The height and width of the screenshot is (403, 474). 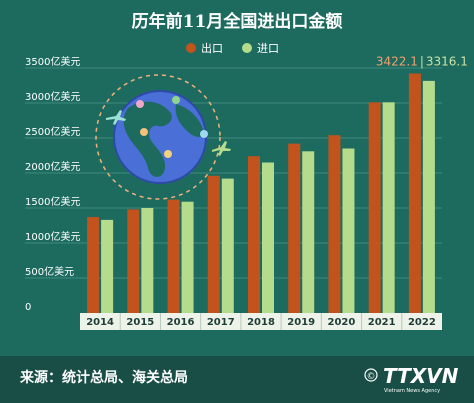 What do you see at coordinates (237, 379) in the screenshot?
I see `footer-bar` at bounding box center [237, 379].